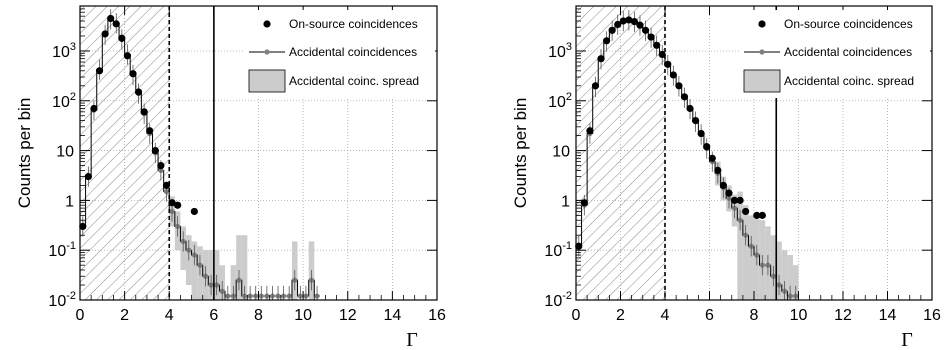 This screenshot has height=350, width=944. Describe the element at coordinates (62, 300) in the screenshot. I see `y-tick-label: 10⁻²` at that location.